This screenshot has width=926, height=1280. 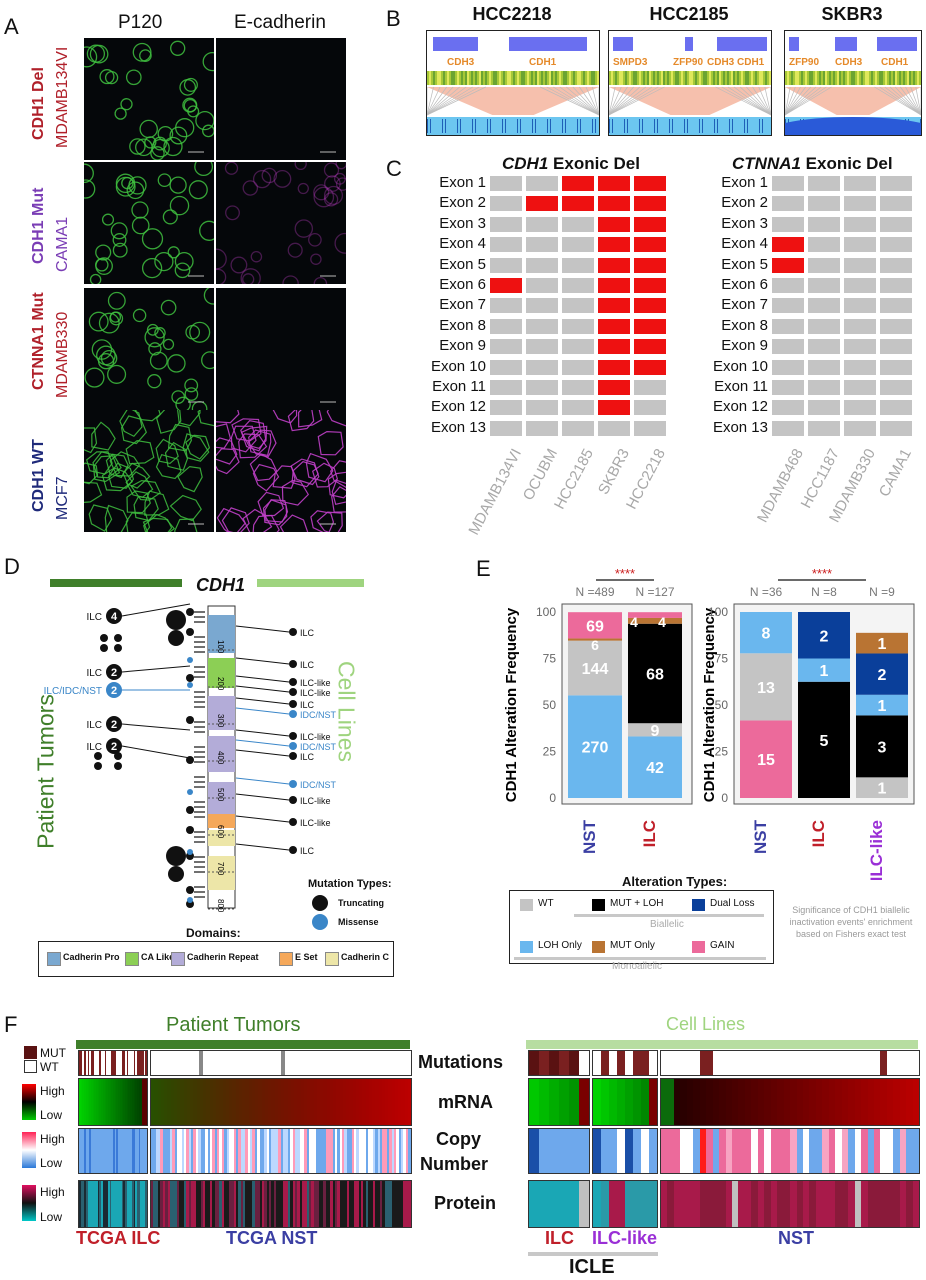 What do you see at coordinates (176, 874) in the screenshot?
I see `hotspot` at bounding box center [176, 874].